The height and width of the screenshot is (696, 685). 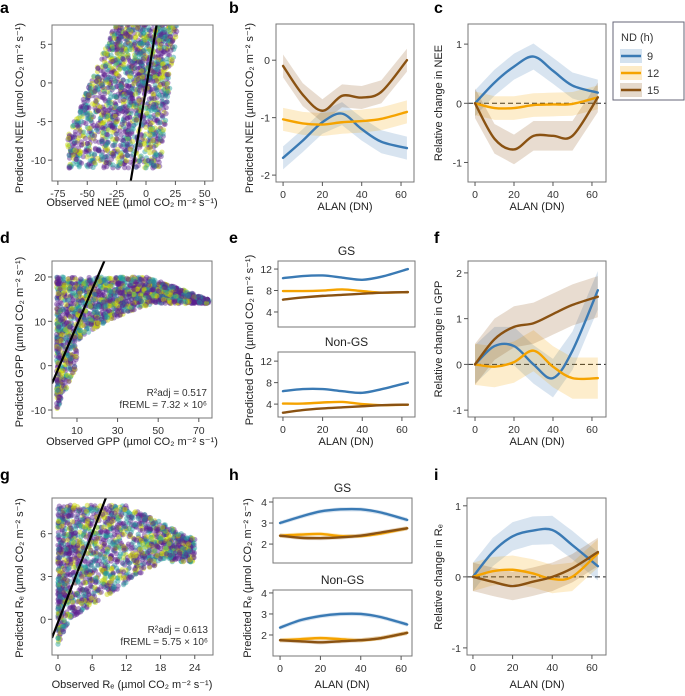 I want to click on x-axis-label: Observed Rₑ (µmol CO₂ m⁻² s⁻¹), so click(x=132, y=685).